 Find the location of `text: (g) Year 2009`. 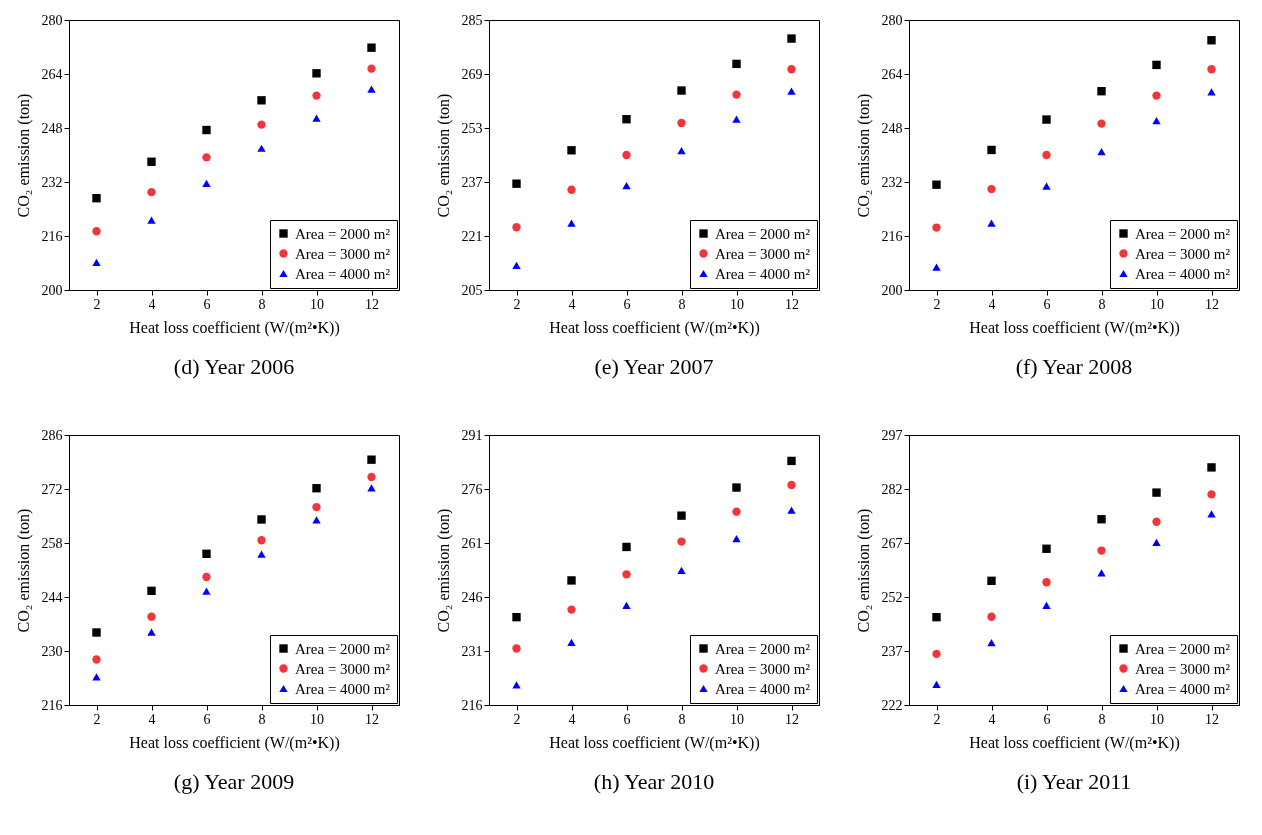

text: (g) Year 2009 is located at coordinates (234, 781).